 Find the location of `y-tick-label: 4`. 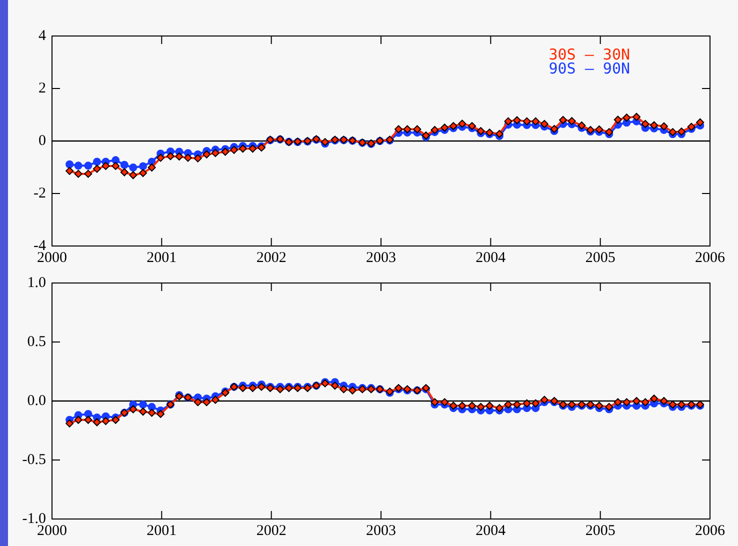

y-tick-label: 4 is located at coordinates (42, 36).